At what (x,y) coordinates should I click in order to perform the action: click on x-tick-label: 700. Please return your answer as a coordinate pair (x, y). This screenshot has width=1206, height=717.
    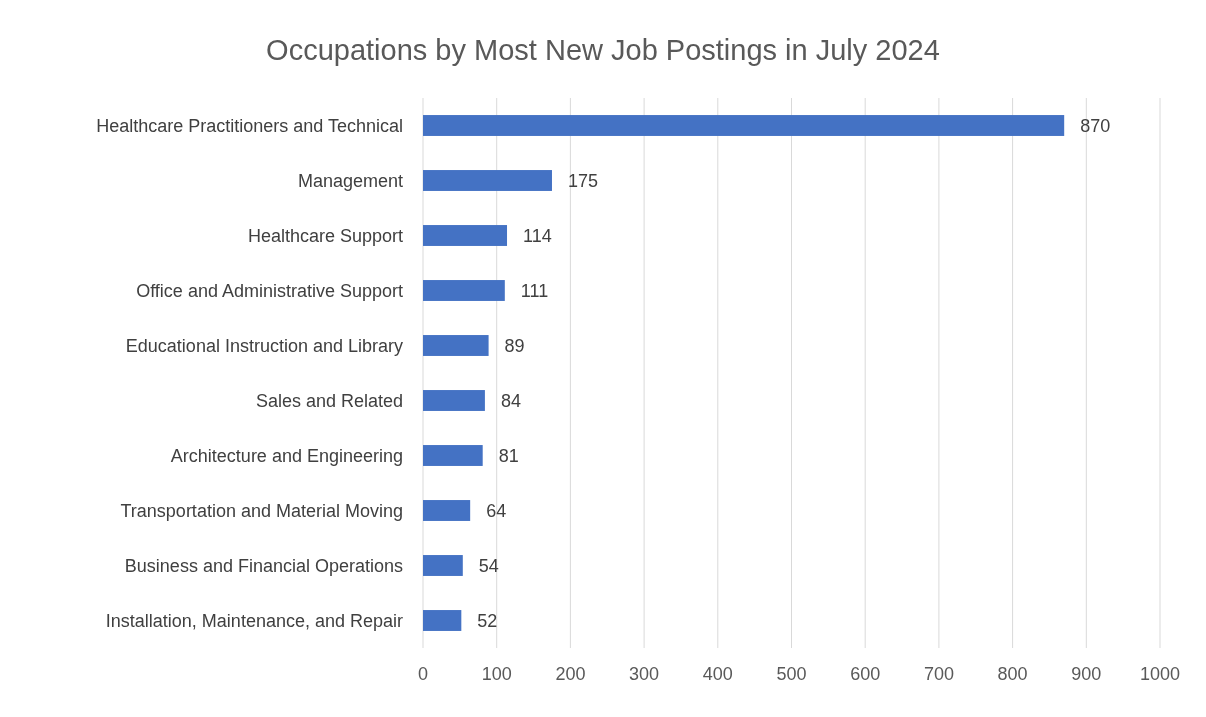
    Looking at the image, I should click on (938, 674).